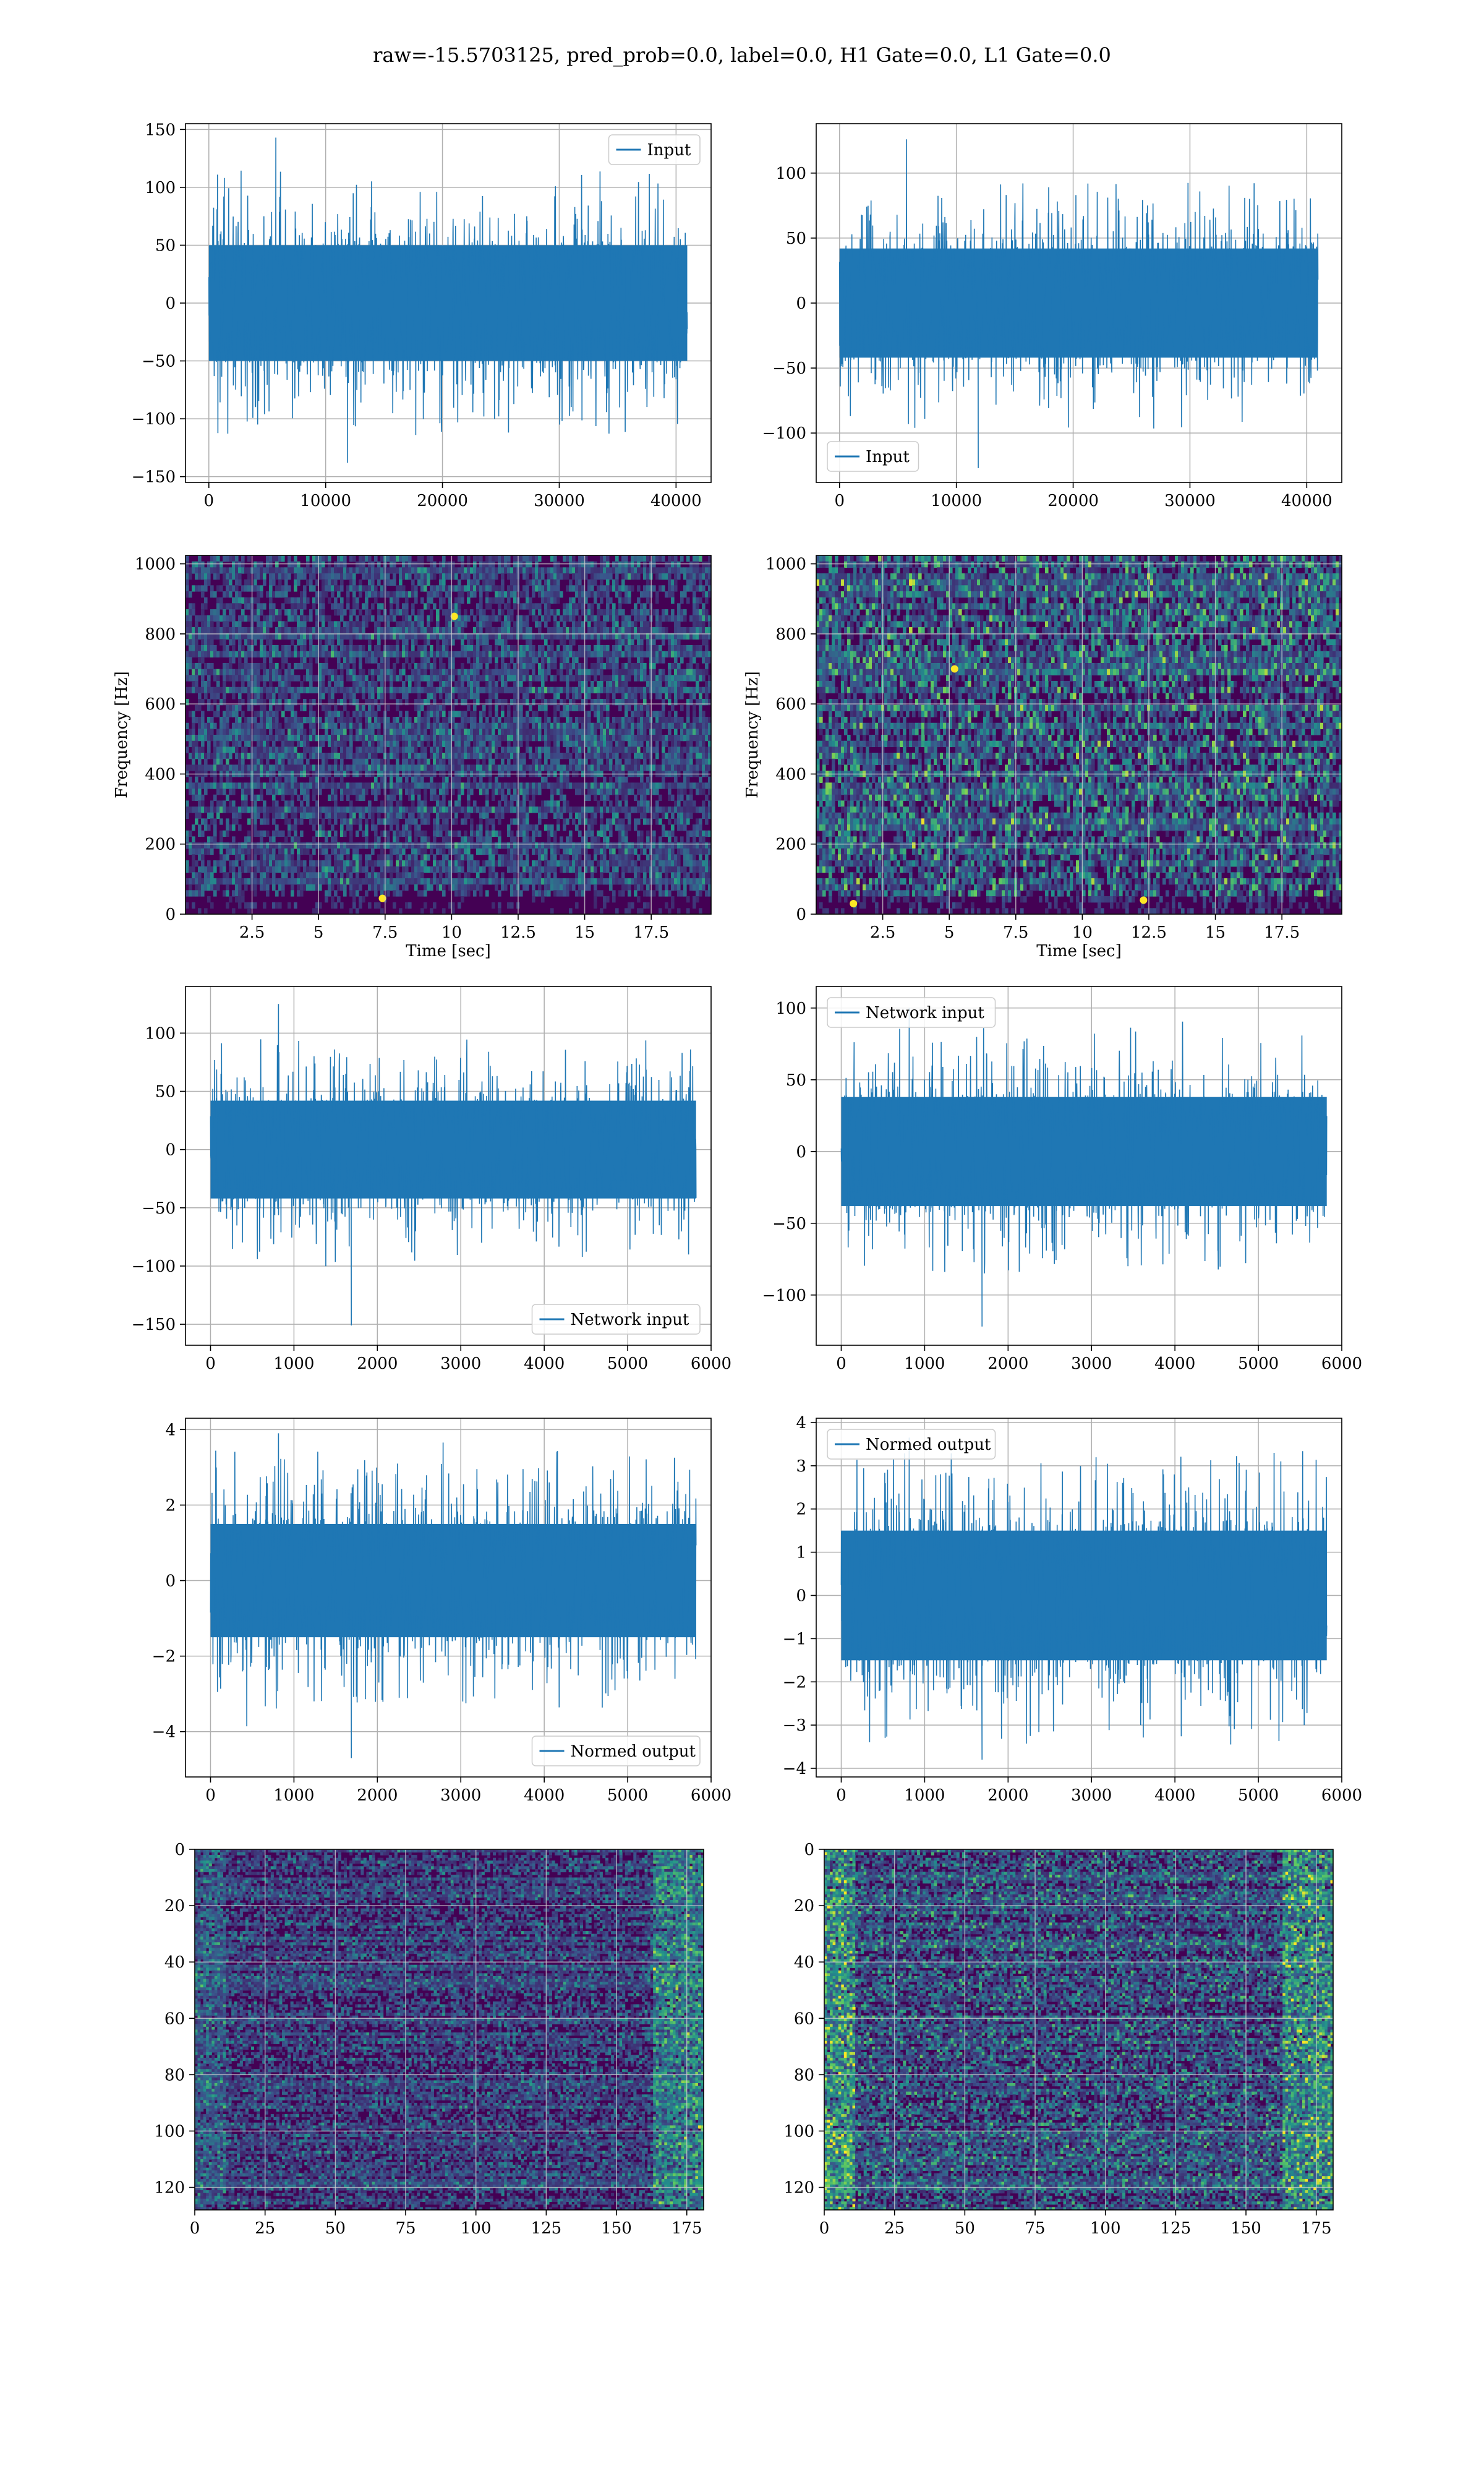  I want to click on legend-label: Input, so click(669, 151).